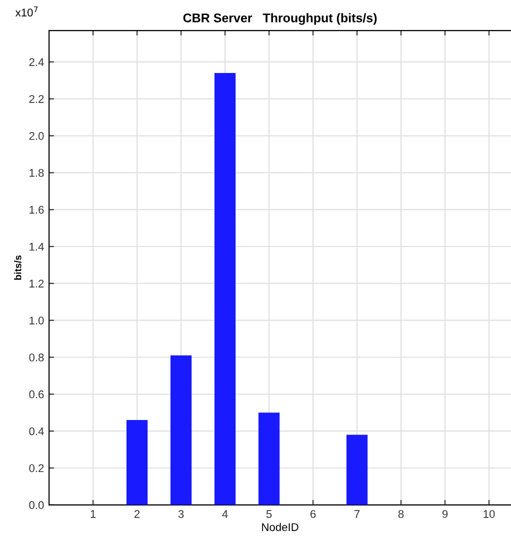 The height and width of the screenshot is (536, 511). I want to click on y-axis-title: bits/s, so click(18, 267).